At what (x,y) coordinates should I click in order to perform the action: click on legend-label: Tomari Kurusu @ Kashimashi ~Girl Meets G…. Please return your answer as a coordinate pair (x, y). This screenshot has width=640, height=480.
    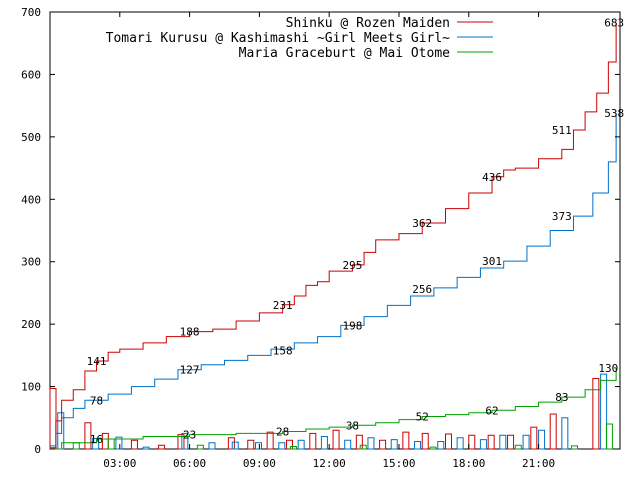
    Looking at the image, I should click on (278, 38).